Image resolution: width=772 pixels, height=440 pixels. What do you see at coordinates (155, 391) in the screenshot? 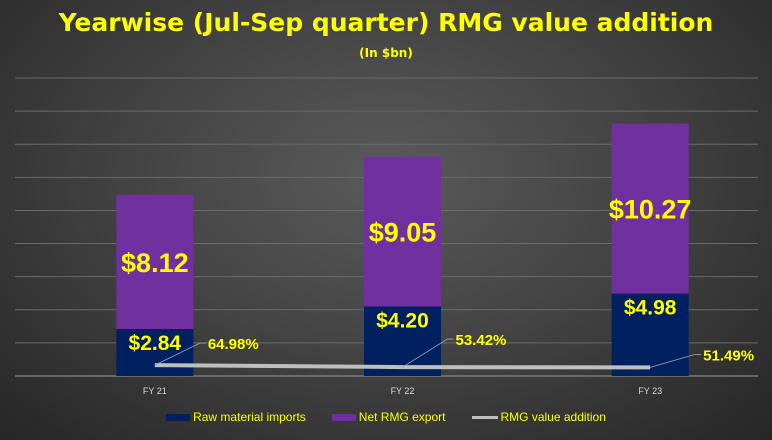
I see `x-tick-label: FY 21` at bounding box center [155, 391].